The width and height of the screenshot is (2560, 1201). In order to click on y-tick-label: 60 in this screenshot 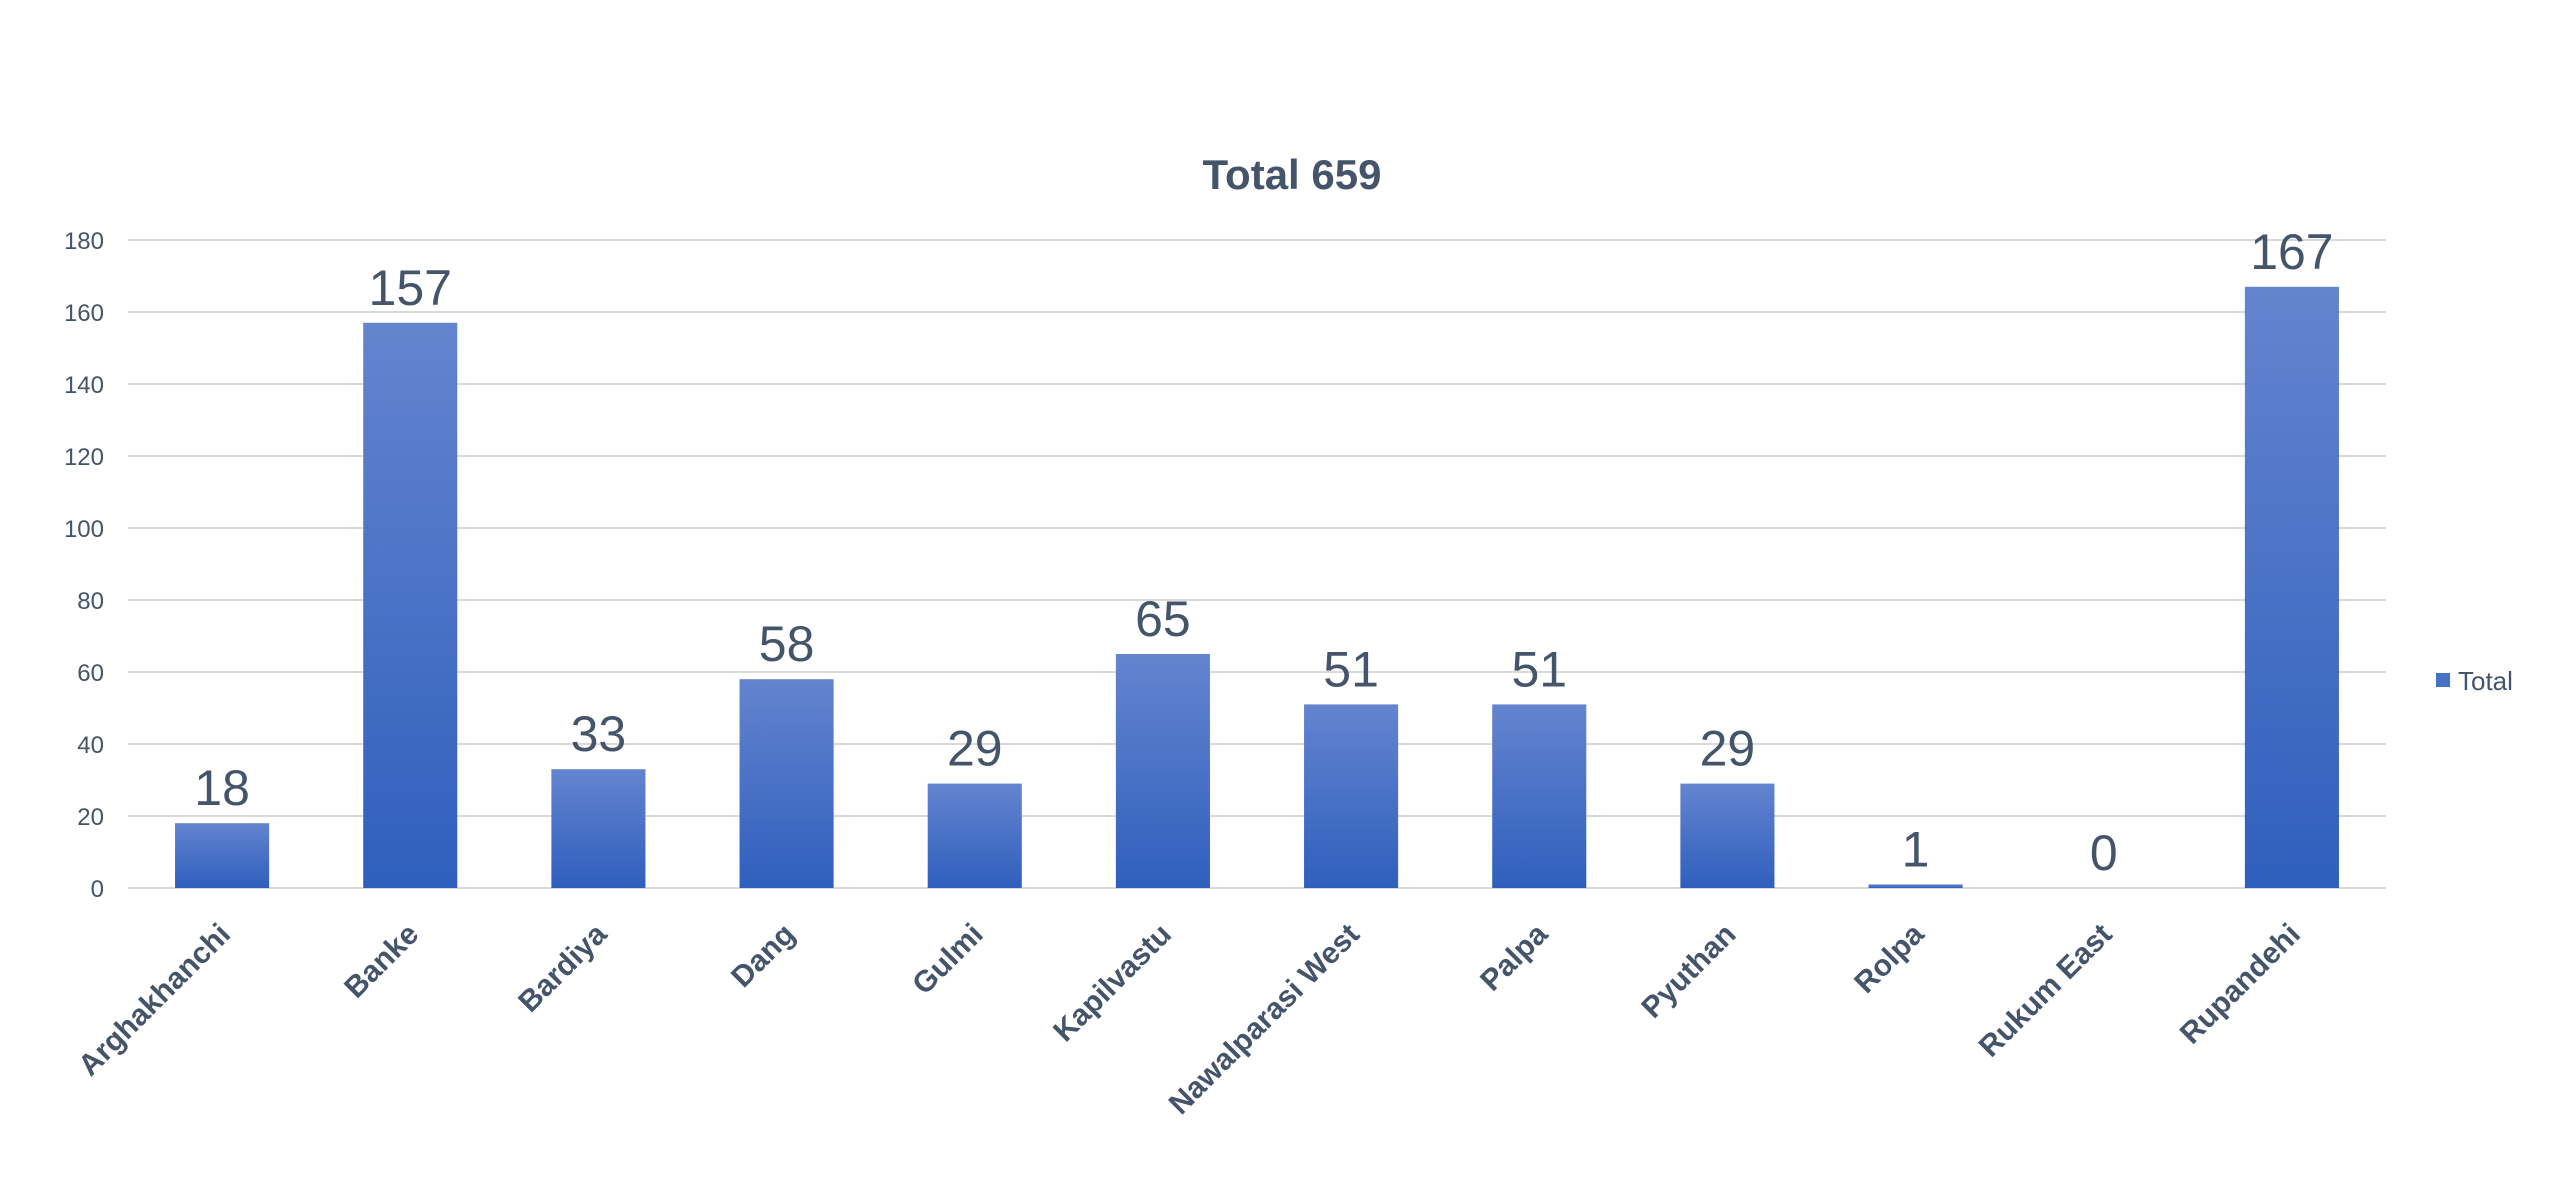, I will do `click(90, 673)`.